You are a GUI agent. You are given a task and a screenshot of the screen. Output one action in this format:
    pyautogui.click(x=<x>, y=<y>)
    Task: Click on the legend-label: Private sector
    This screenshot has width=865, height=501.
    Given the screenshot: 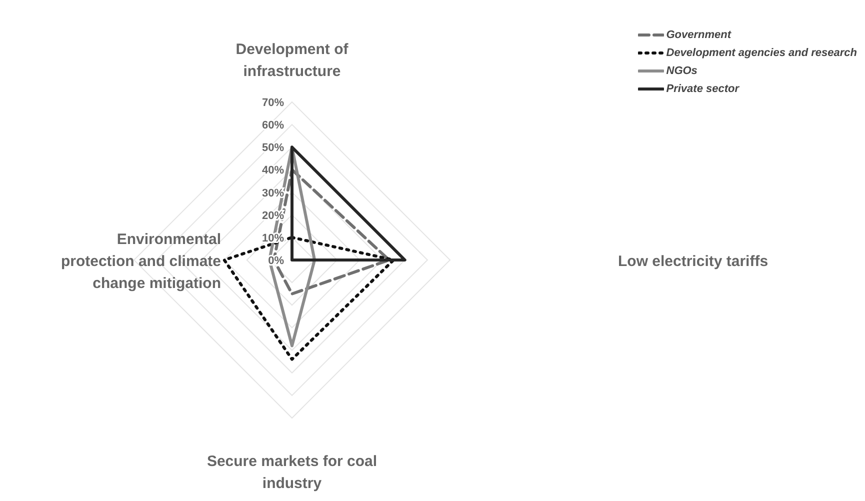 What is the action you would take?
    pyautogui.click(x=703, y=89)
    